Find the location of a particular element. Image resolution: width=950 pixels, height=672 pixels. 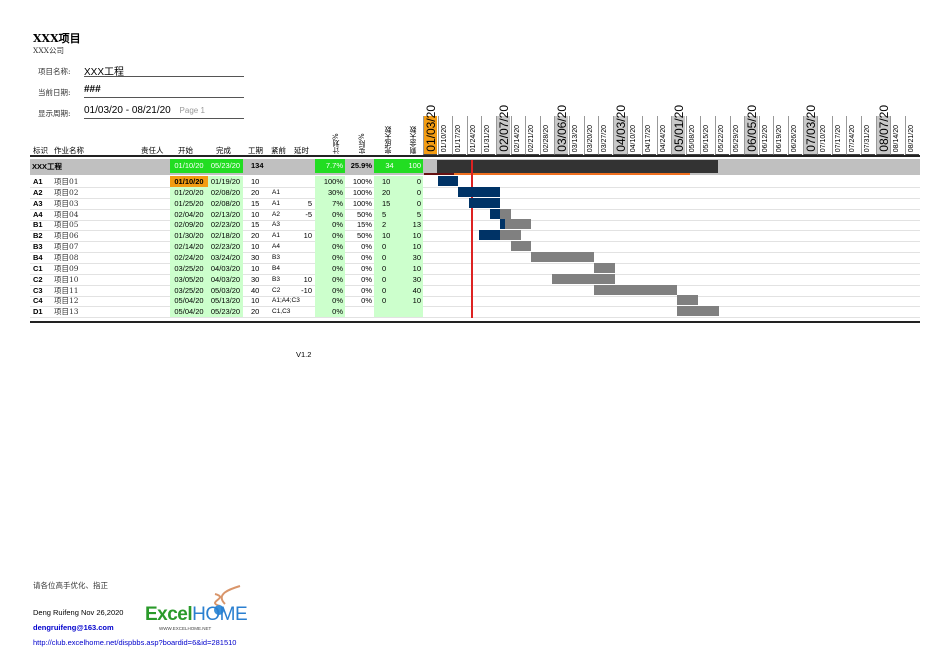

logo-swoosh-icon is located at coordinates (227, 600).